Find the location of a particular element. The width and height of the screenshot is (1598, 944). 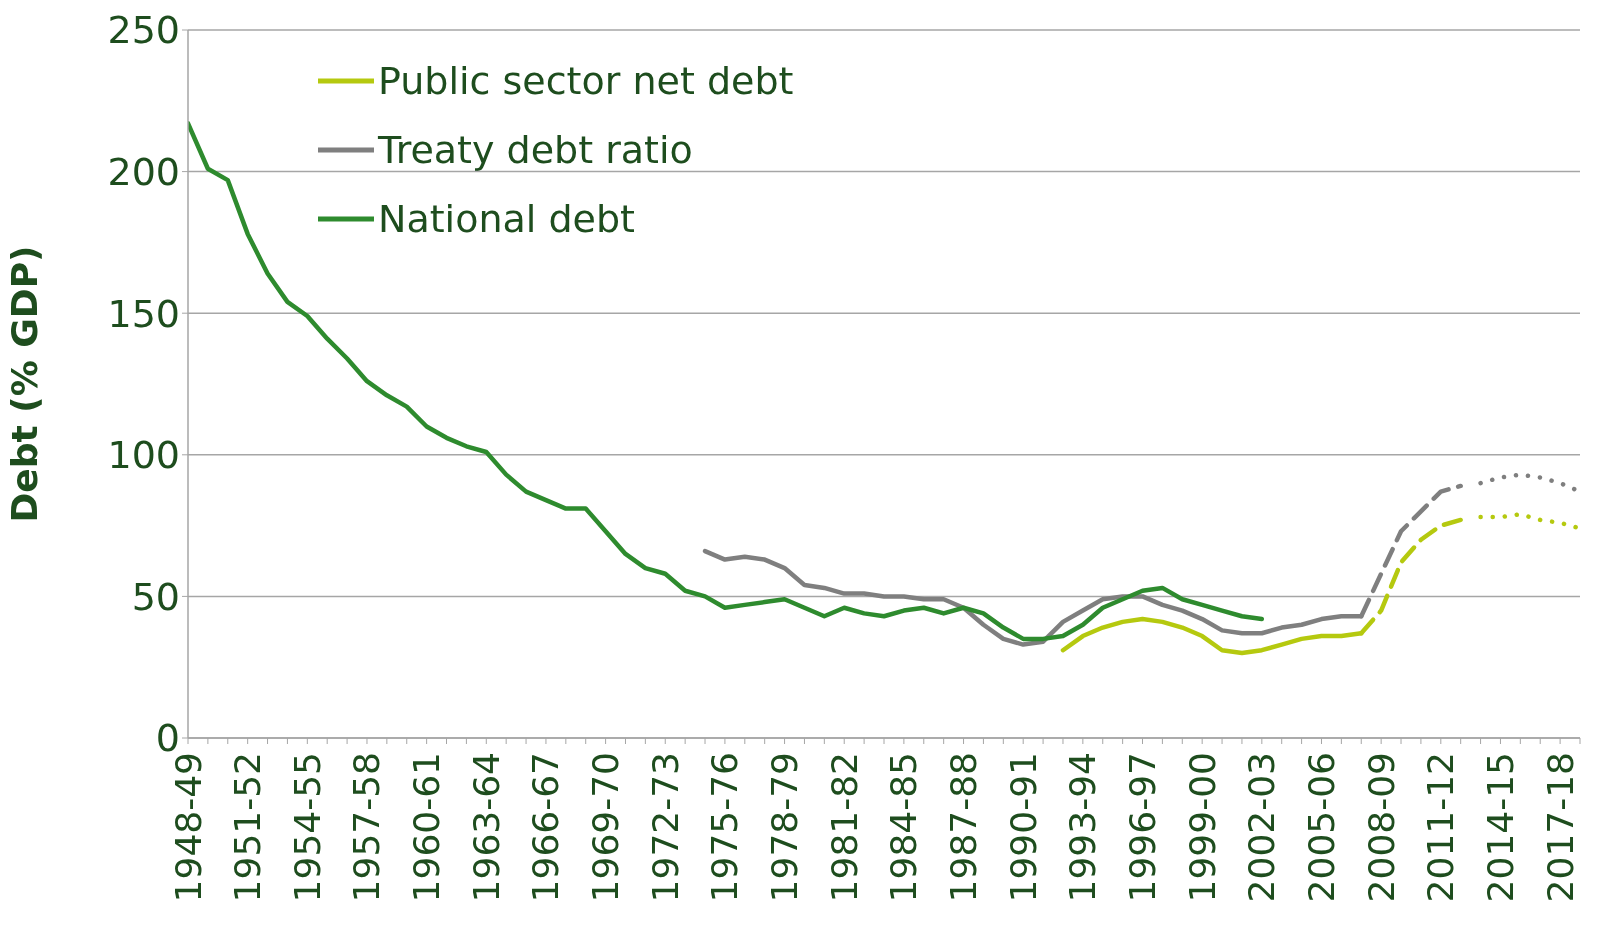

legend-label: Treaty debt ratio is located at coordinates (535, 149).